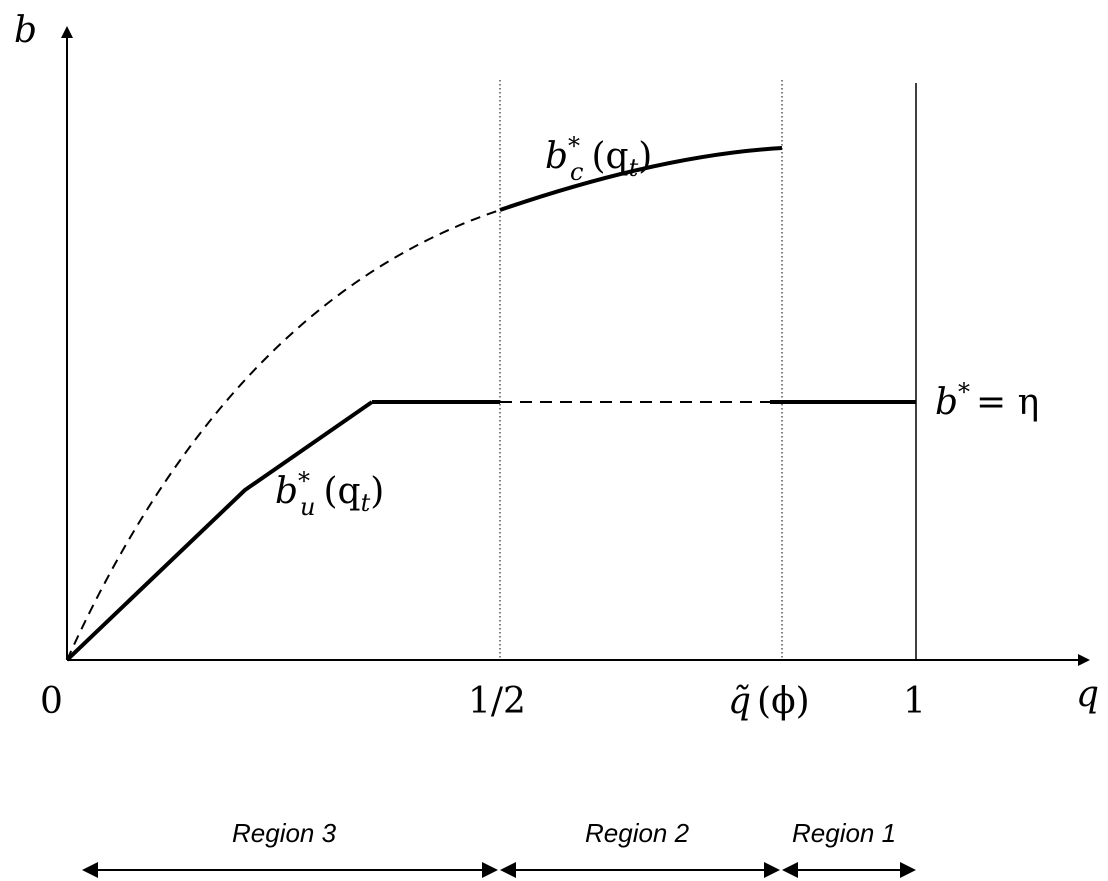 The image size is (1108, 881). I want to click on qtilde-symbol: q̃, so click(739, 701).